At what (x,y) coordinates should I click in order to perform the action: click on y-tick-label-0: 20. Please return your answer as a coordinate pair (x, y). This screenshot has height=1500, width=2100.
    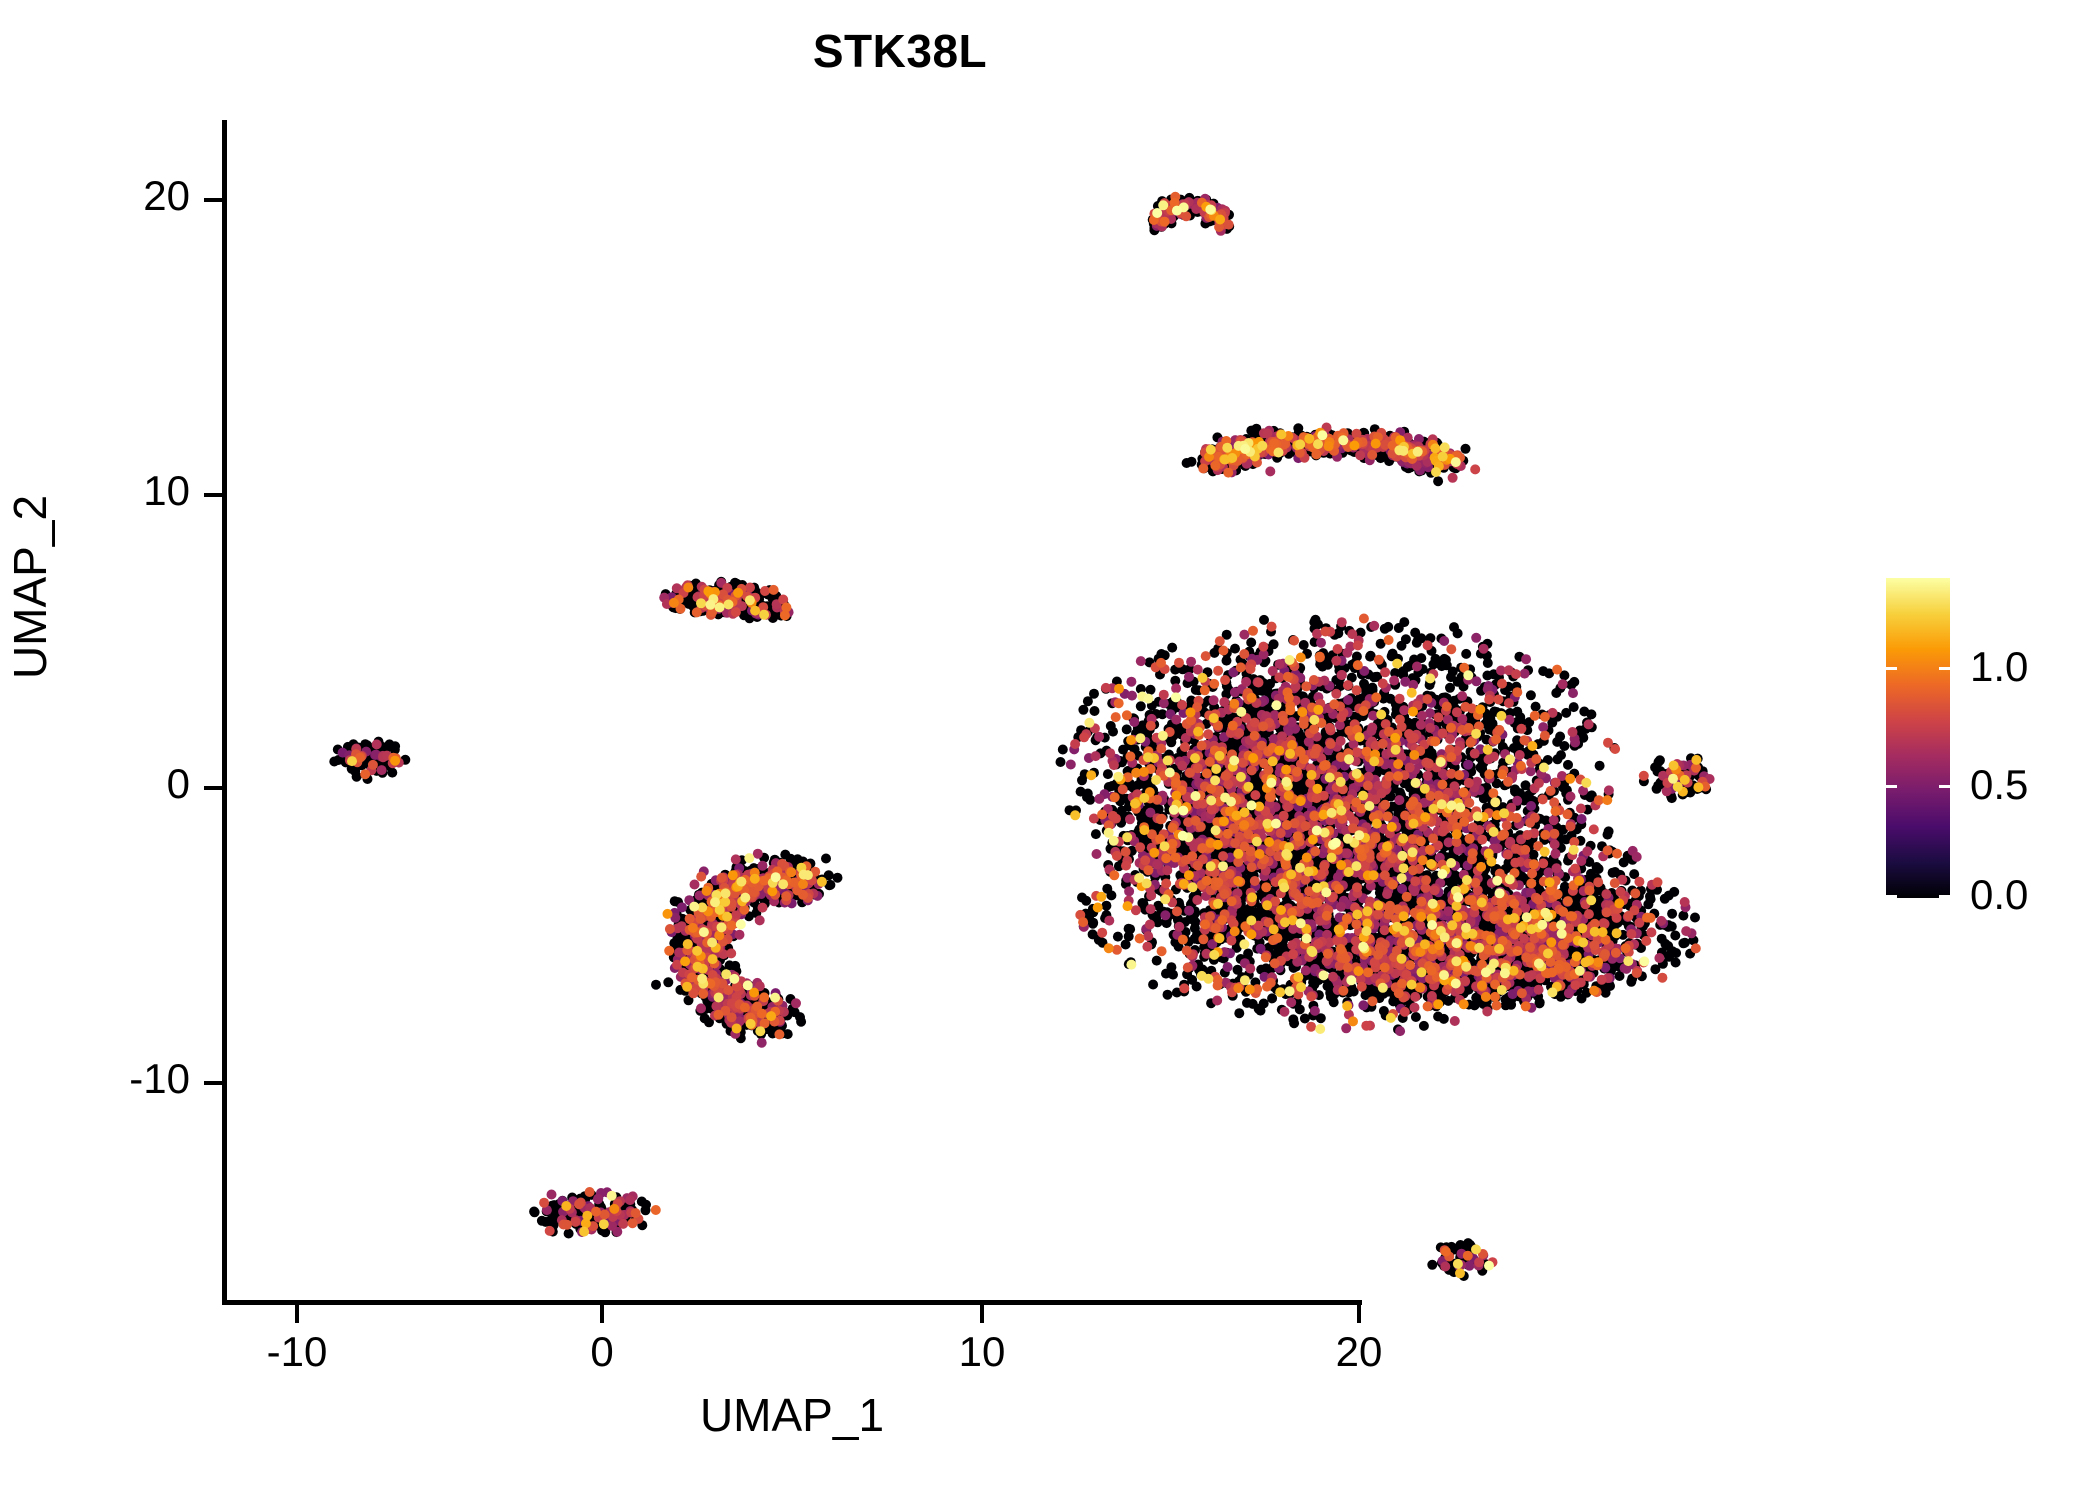
    Looking at the image, I should click on (166, 195).